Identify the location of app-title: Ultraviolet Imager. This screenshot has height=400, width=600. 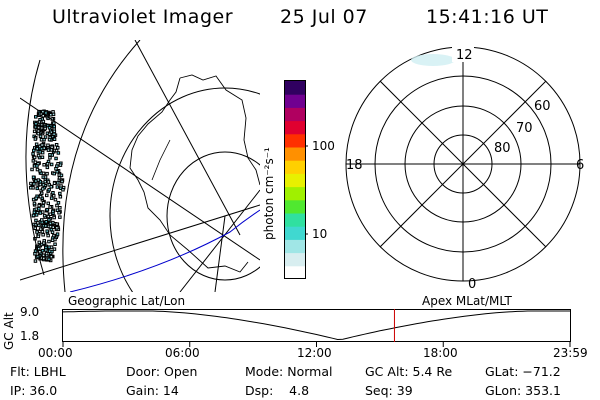
(143, 17).